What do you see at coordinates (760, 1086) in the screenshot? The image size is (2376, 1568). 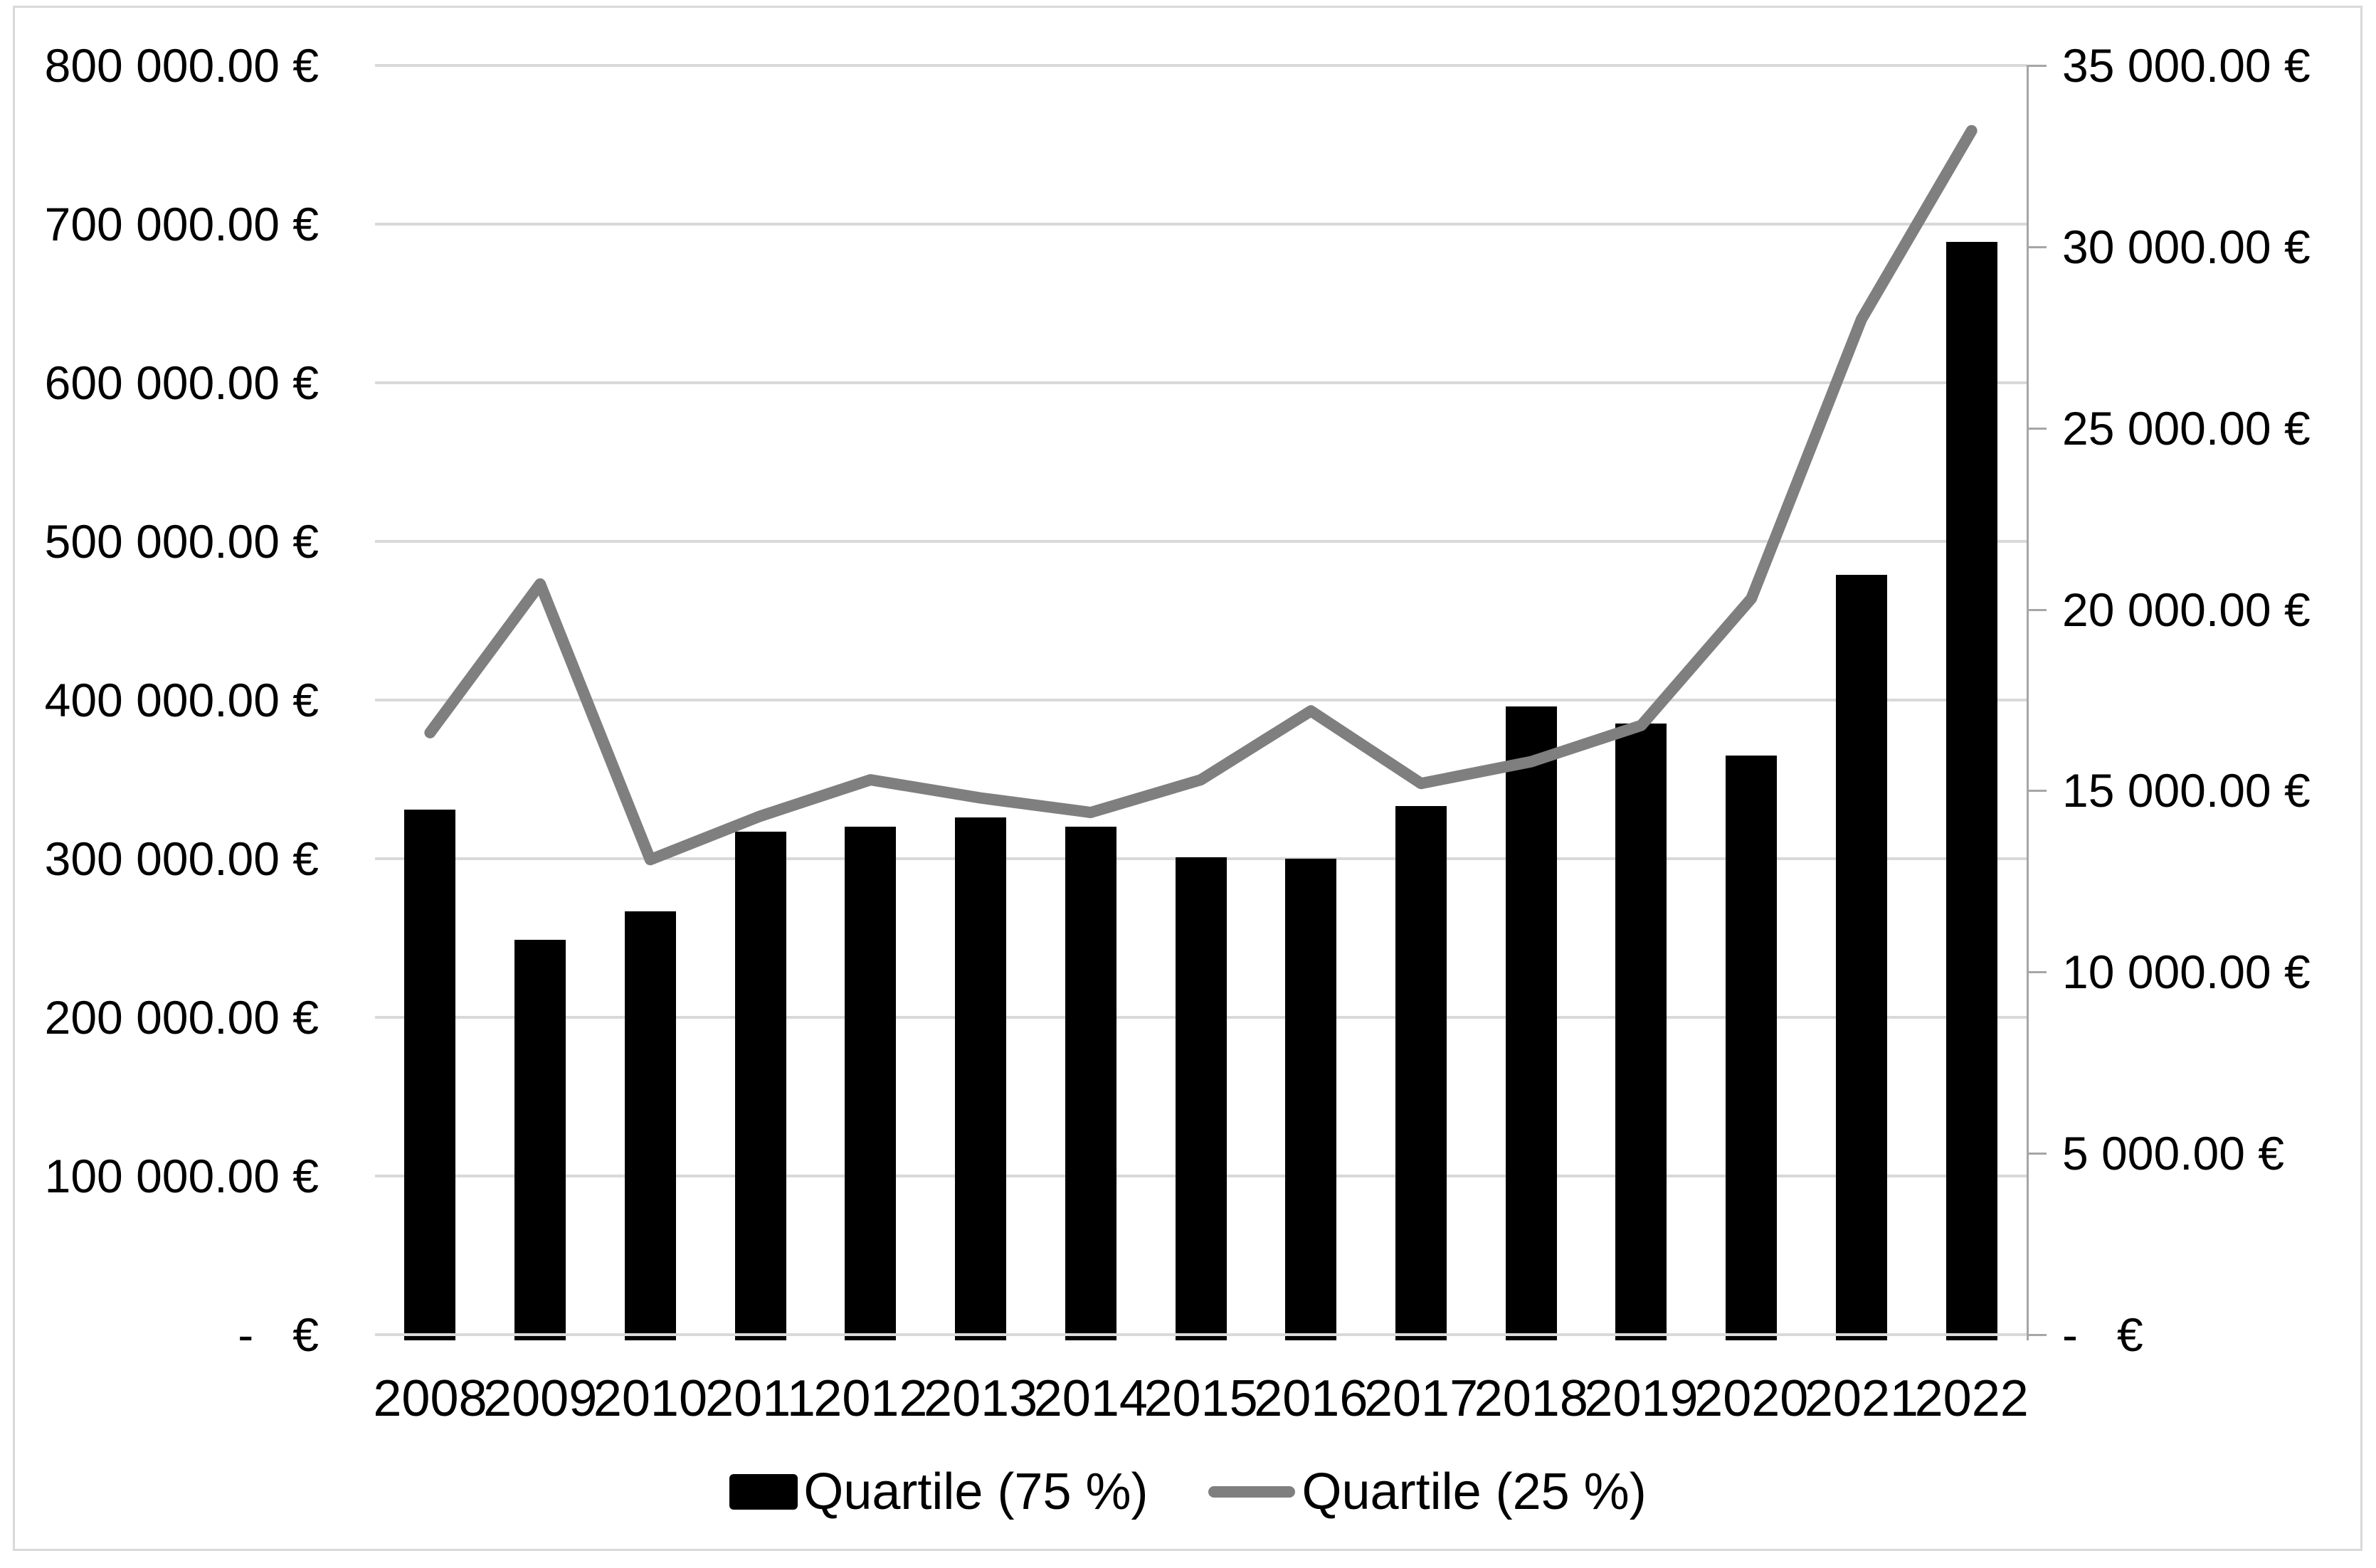 I see `bar-2011` at bounding box center [760, 1086].